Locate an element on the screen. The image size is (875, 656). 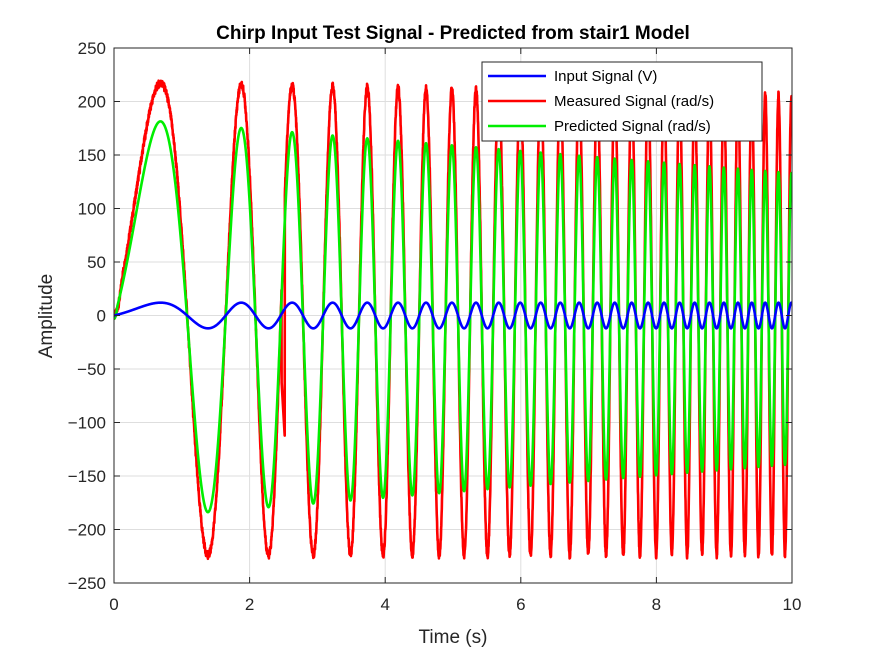
y-tick-label: 200 is located at coordinates (92, 102).